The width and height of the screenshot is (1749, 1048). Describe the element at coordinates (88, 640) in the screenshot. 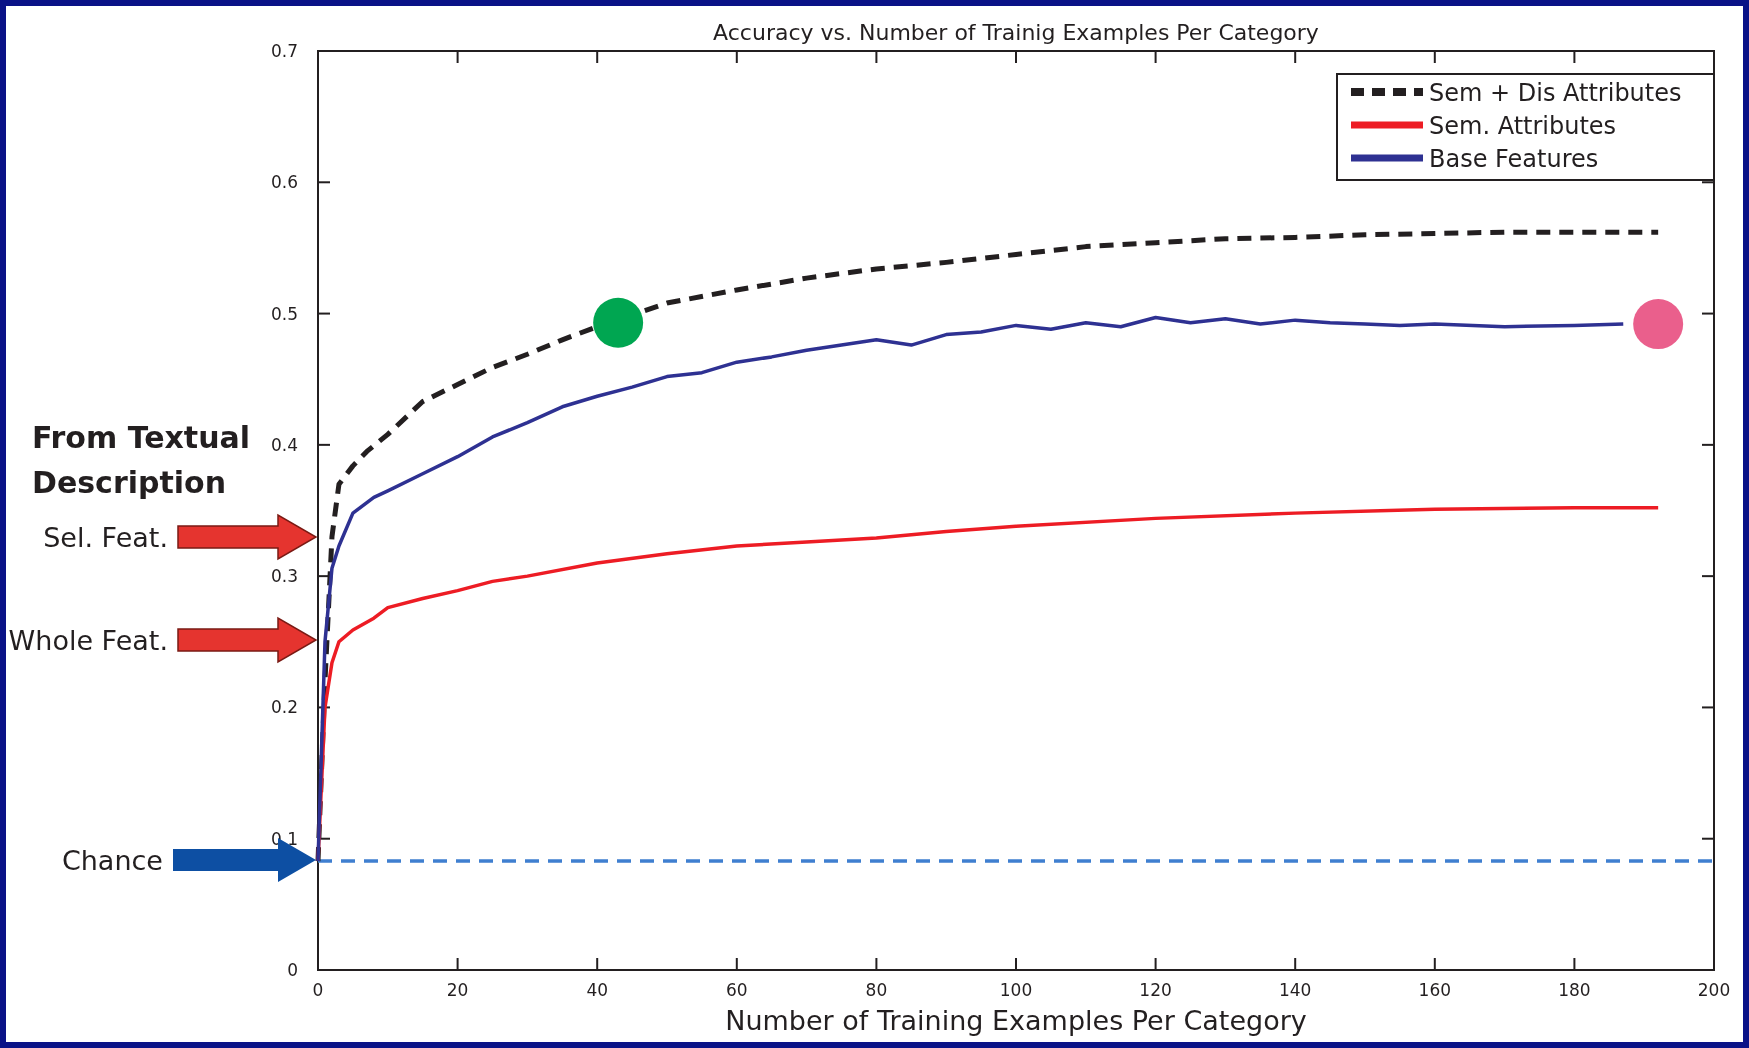

I see `text: Whole Feat.` at that location.